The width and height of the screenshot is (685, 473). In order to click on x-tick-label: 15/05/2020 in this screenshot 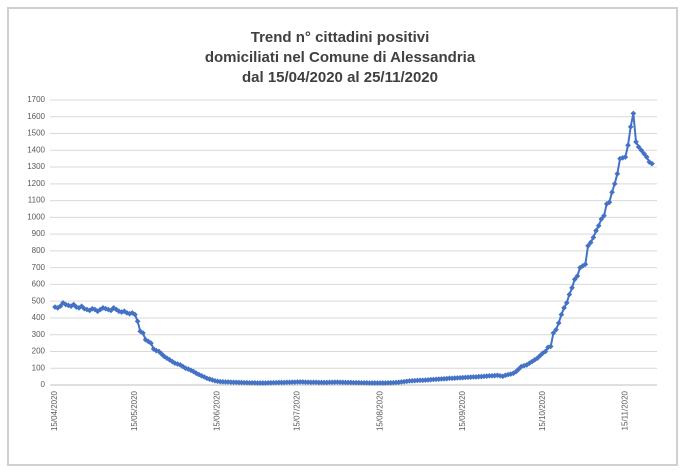, I will do `click(134, 410)`.